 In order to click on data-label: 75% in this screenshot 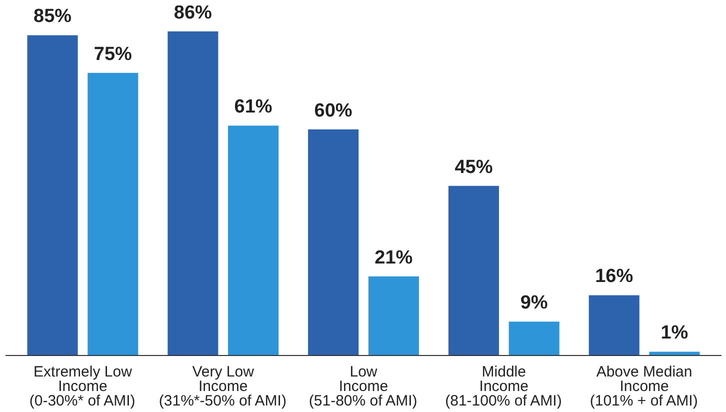, I will do `click(113, 54)`.